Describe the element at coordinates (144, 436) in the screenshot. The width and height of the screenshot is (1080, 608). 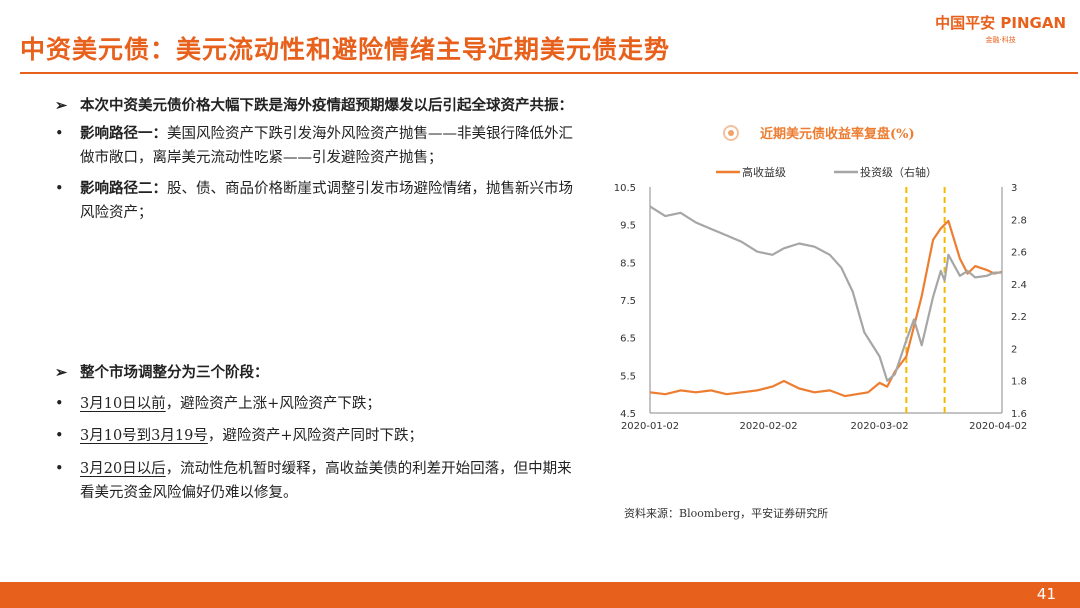
I see `stage-two-date: 3月10号到3月19号` at that location.